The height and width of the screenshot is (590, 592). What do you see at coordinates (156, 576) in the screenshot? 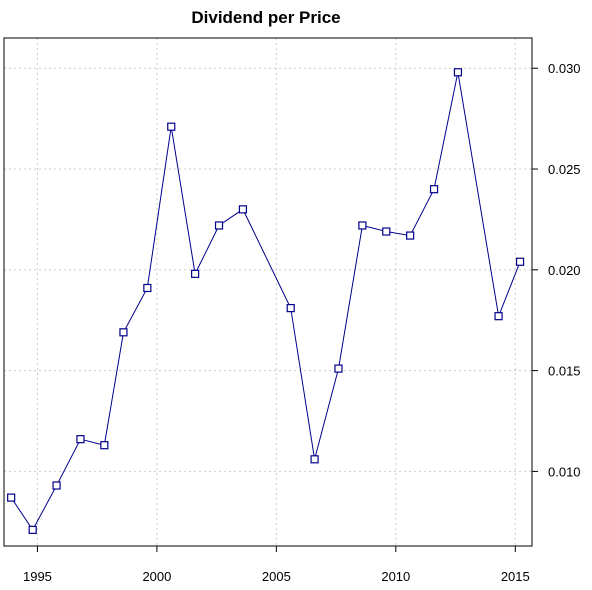
I see `x-tick-label-2000: 2000` at bounding box center [156, 576].